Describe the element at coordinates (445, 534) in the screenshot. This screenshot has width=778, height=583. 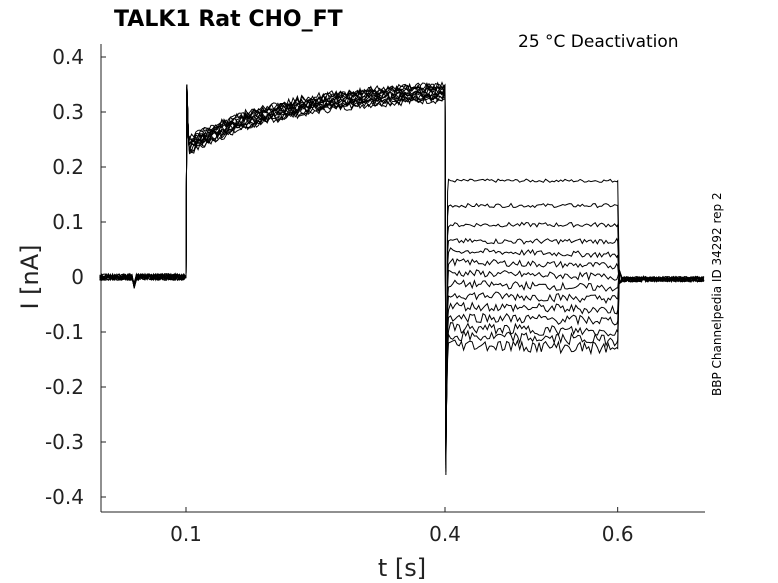
I see `x-tick-label: 0.4` at that location.